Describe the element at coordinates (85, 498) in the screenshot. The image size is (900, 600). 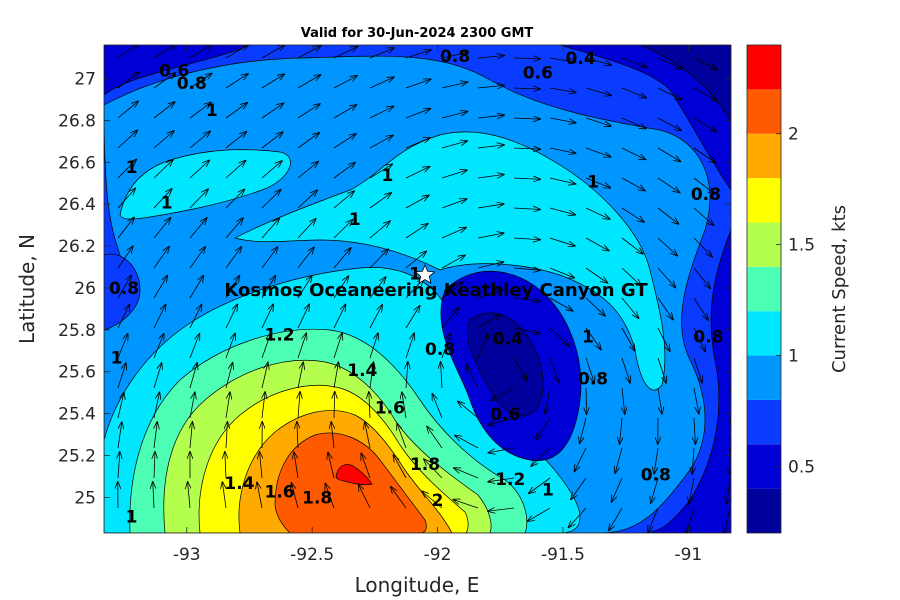
I see `y-tick-label: 25` at that location.